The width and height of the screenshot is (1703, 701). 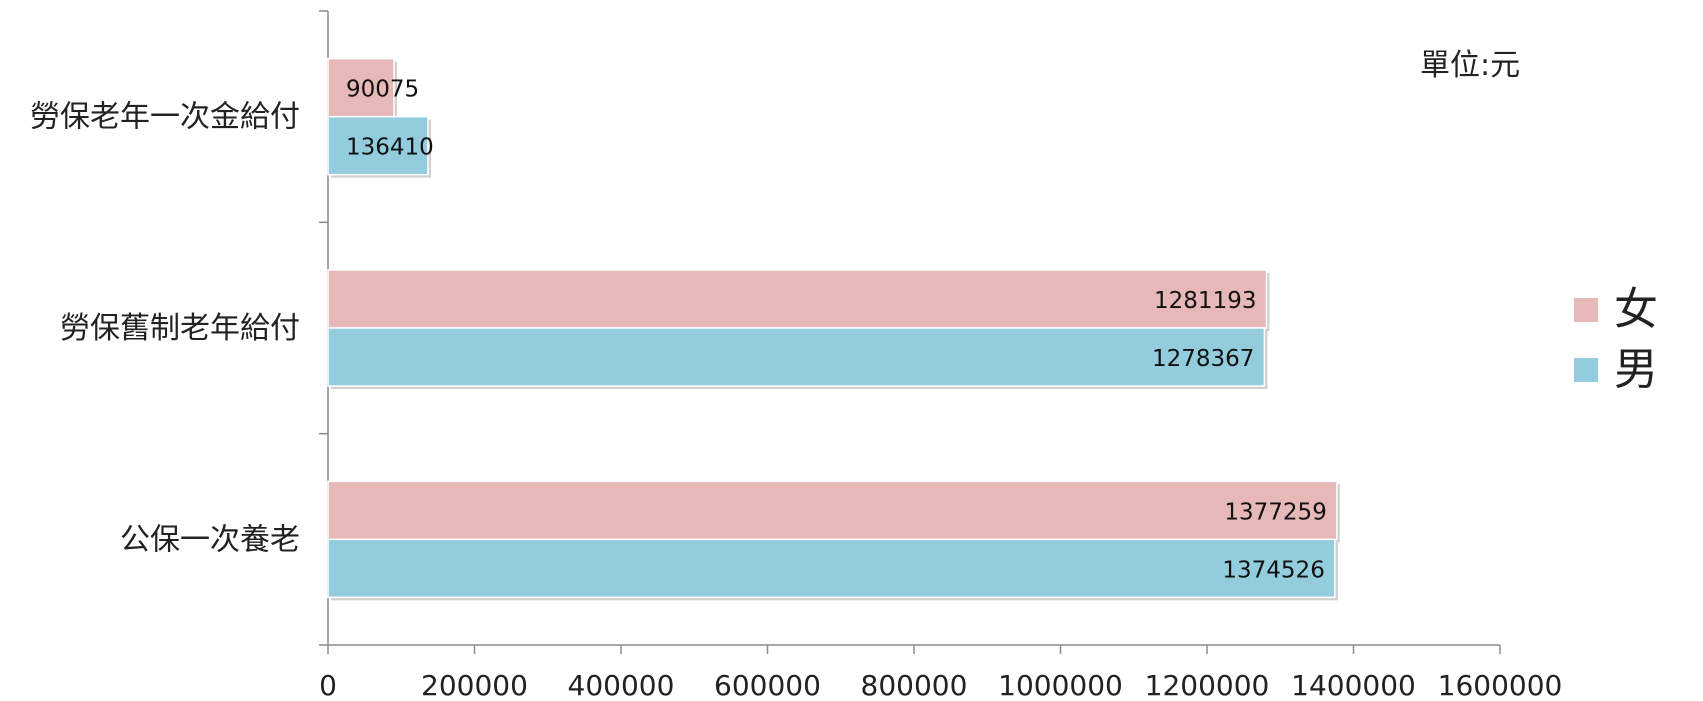 I want to click on x-tick-label: 0, so click(x=328, y=685).